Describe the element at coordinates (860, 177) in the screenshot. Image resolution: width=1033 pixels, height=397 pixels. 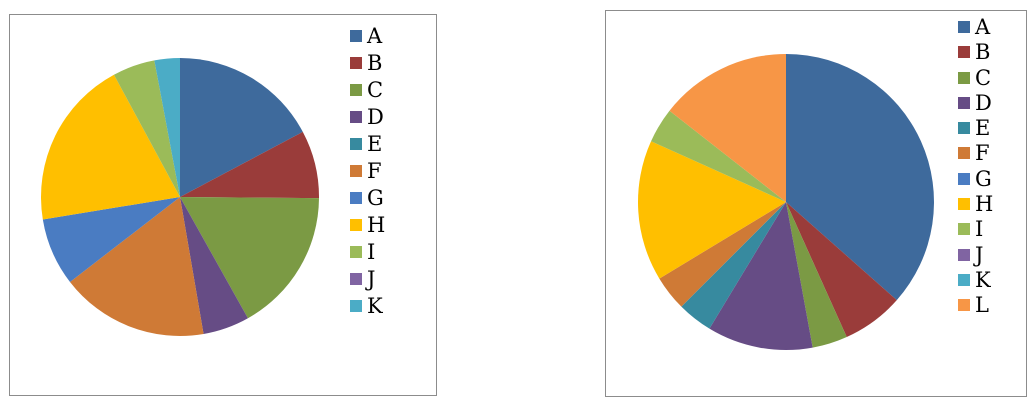
I see `pie-slice-right-a` at that location.